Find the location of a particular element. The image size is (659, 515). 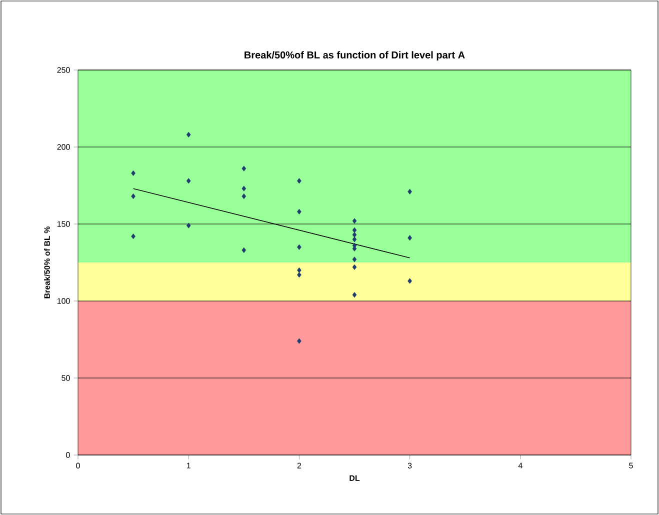

x-axis-title: DL is located at coordinates (355, 478).